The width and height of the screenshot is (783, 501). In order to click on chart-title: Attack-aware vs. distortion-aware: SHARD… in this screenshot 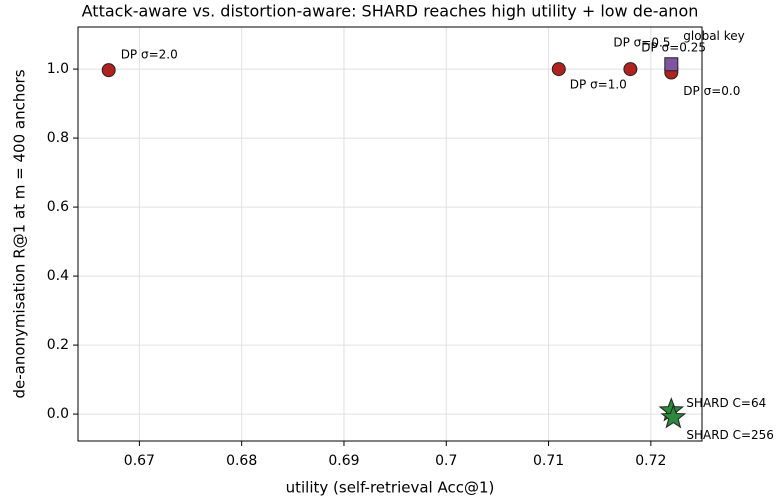, I will do `click(390, 11)`.